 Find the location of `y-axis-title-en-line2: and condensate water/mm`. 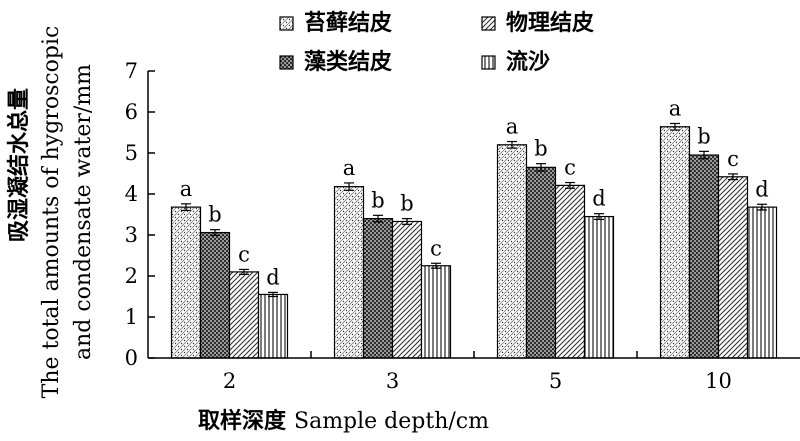

y-axis-title-en-line2: and condensate water/mm is located at coordinates (83, 212).